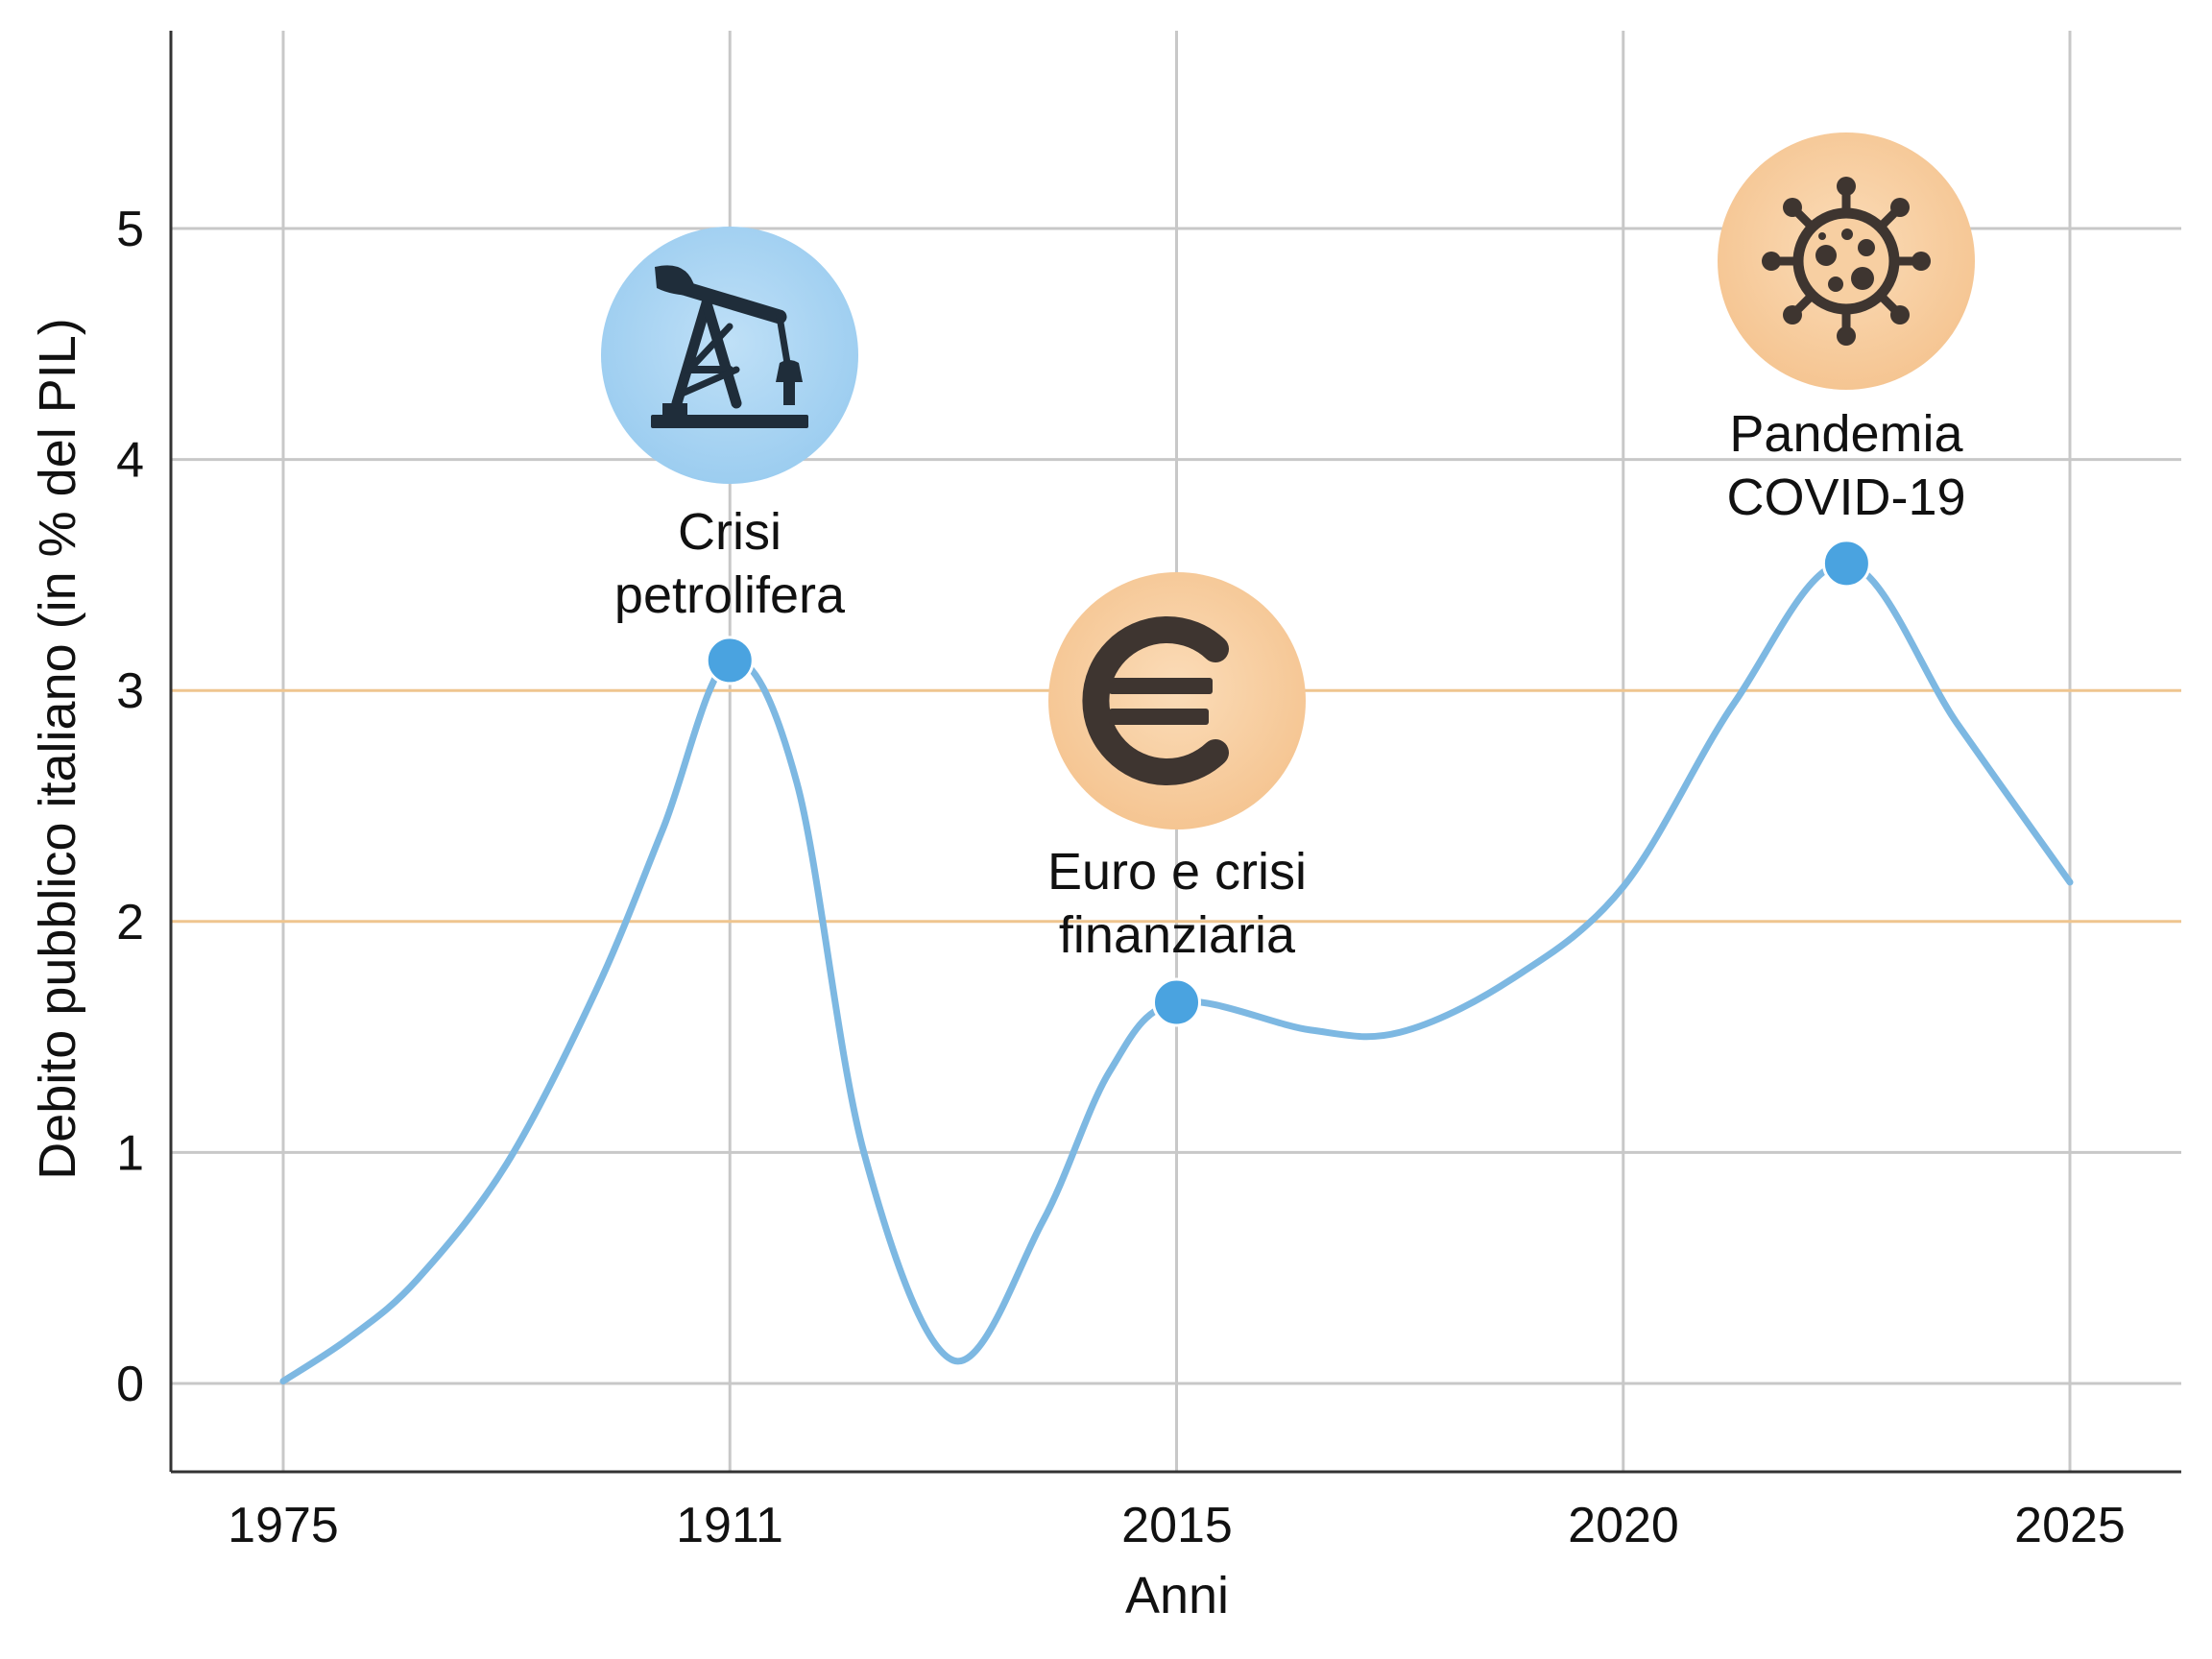 This screenshot has height=1659, width=2212. What do you see at coordinates (130, 1153) in the screenshot?
I see `y-tick-label: 1` at bounding box center [130, 1153].